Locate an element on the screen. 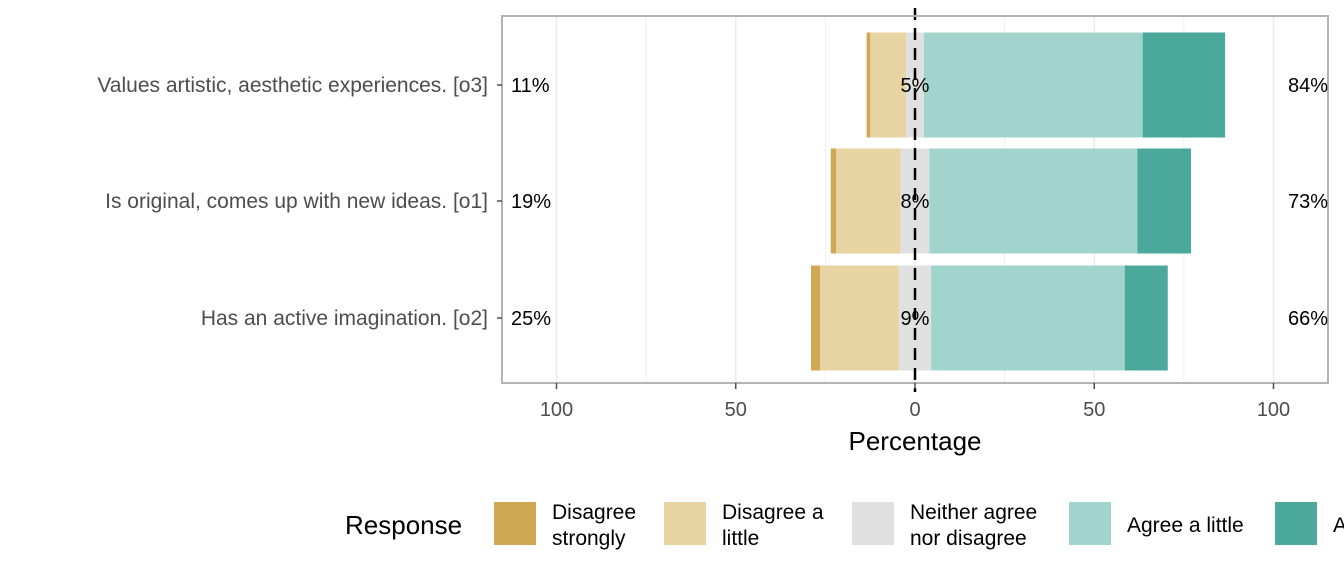  legend-label: Disagree strongly is located at coordinates (594, 525).